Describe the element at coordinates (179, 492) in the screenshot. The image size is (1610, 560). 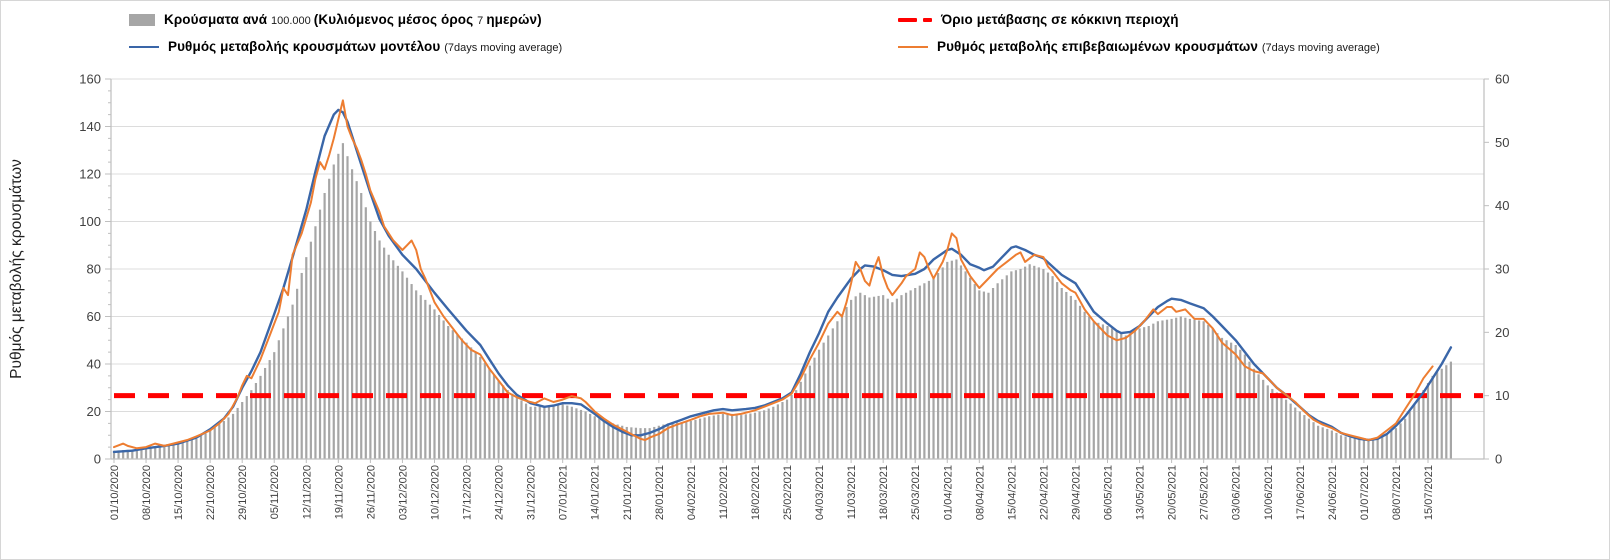
I see `x-tick-label: 15/10/2020` at that location.